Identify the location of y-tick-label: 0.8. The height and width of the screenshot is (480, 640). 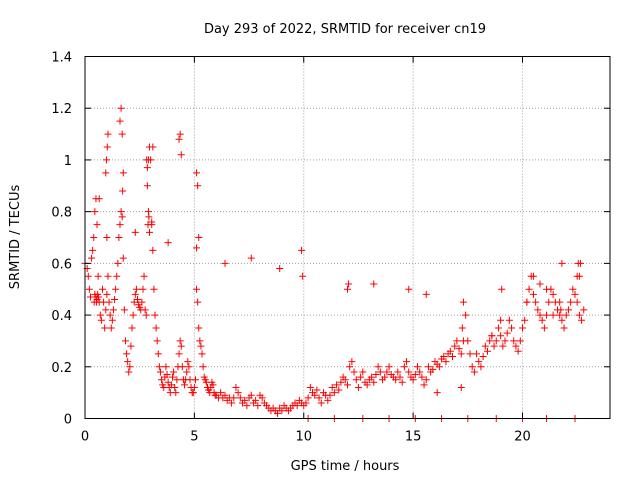
(61, 213).